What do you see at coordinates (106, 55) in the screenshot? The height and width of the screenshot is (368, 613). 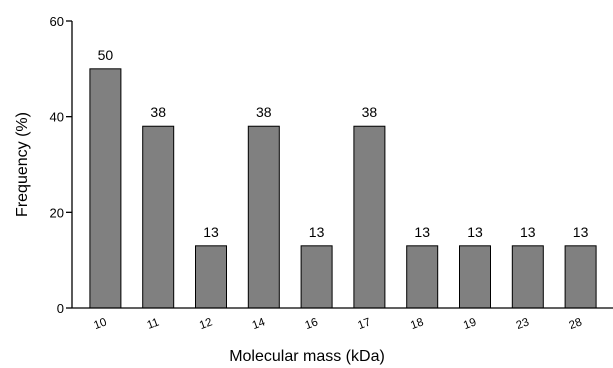 I see `data-label: 50` at bounding box center [106, 55].